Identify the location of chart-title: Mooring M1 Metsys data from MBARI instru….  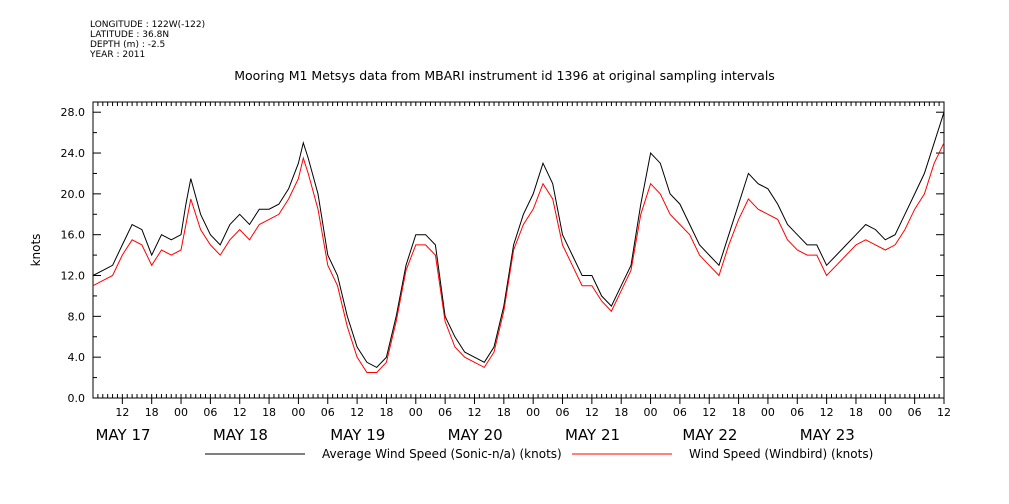
(504, 75).